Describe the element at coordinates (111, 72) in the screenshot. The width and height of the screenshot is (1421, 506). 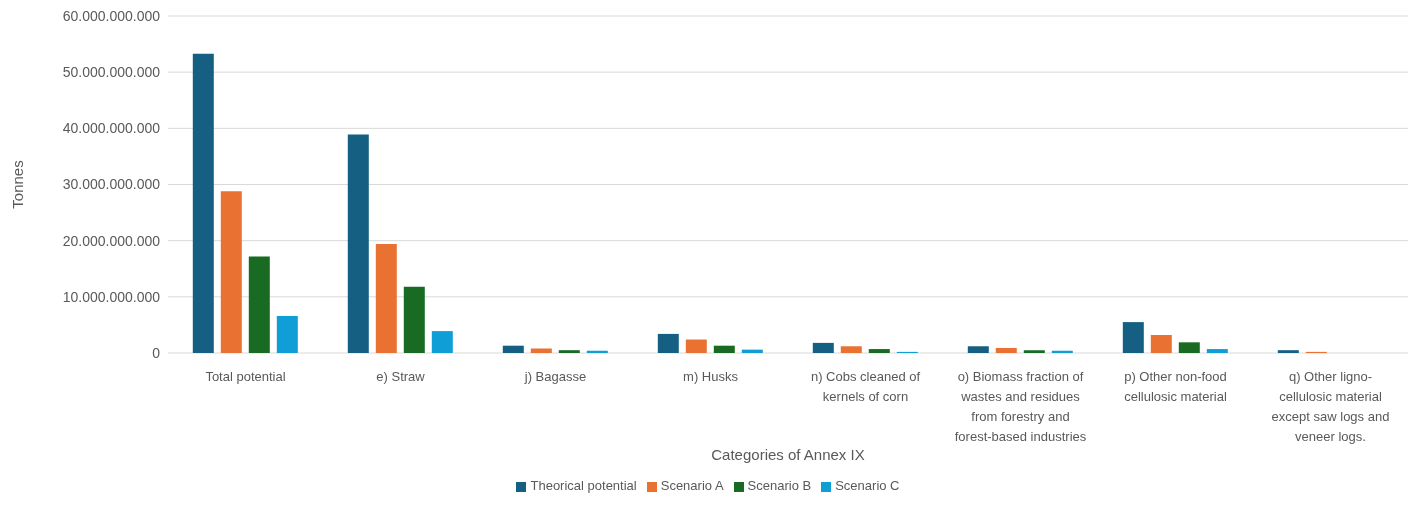
I see `y-tick-label: 50.000.000.000` at that location.